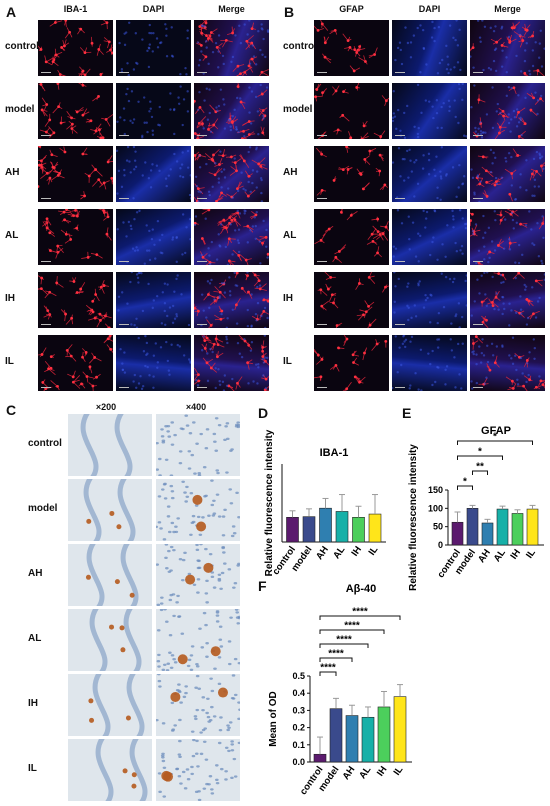 The height and width of the screenshot is (806, 550). Describe the element at coordinates (290, 172) in the screenshot. I see `panel_b-row-label: AH` at that location.